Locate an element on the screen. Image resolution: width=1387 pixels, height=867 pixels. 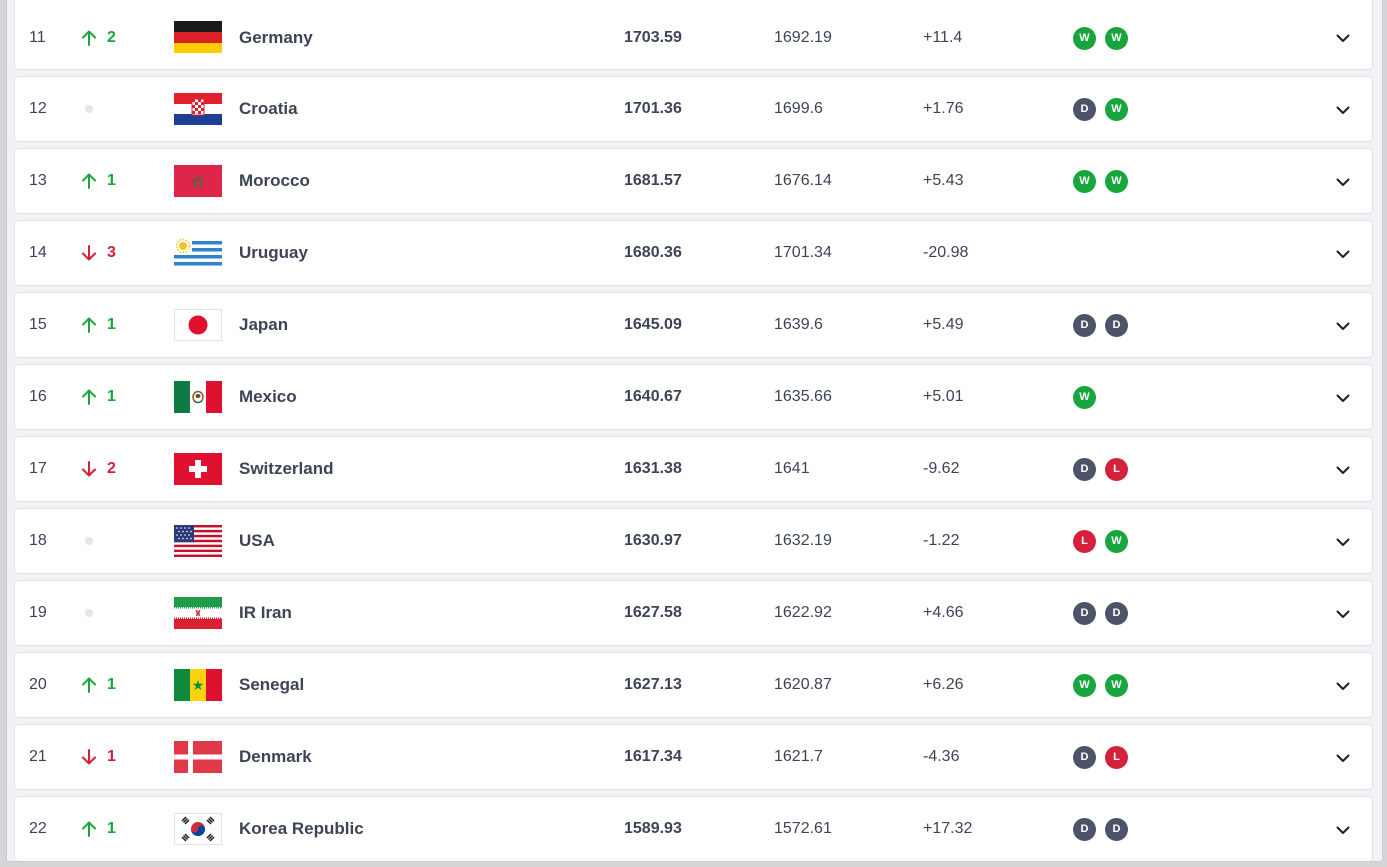
rank-number: 11 is located at coordinates (37, 37).